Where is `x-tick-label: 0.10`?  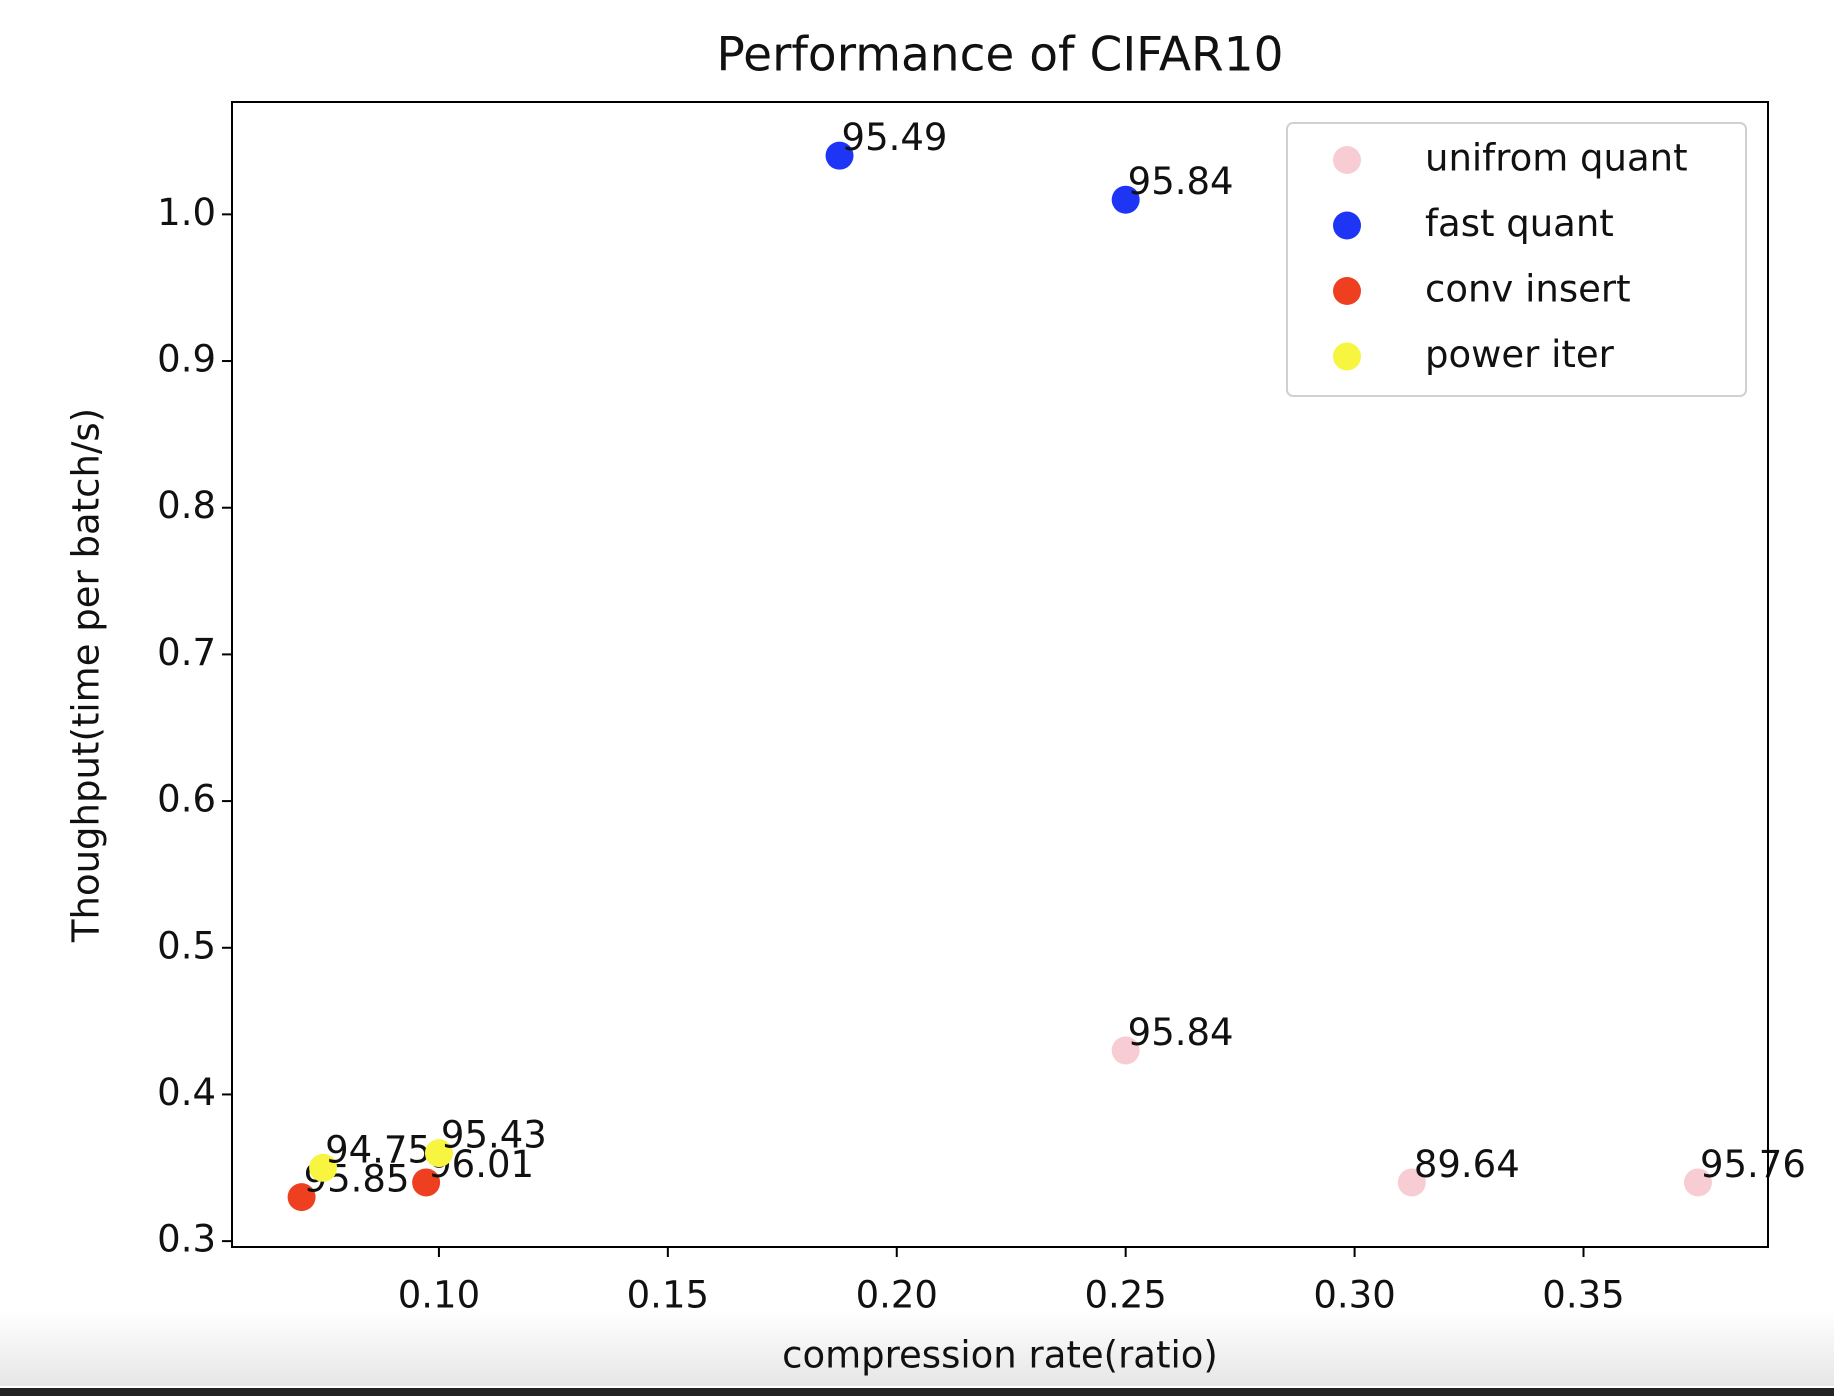 x-tick-label: 0.10 is located at coordinates (439, 1295).